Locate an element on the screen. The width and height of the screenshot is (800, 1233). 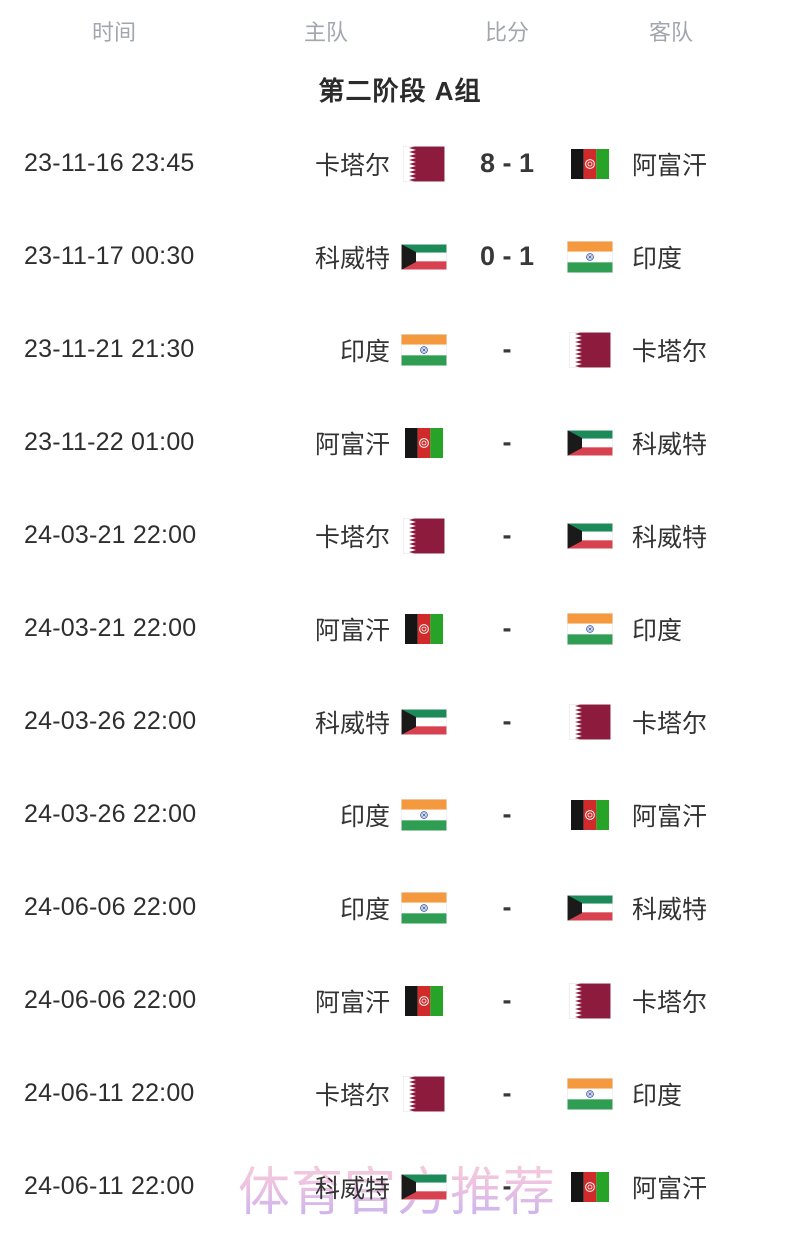
match-score: 0 - 1 is located at coordinates (507, 256).